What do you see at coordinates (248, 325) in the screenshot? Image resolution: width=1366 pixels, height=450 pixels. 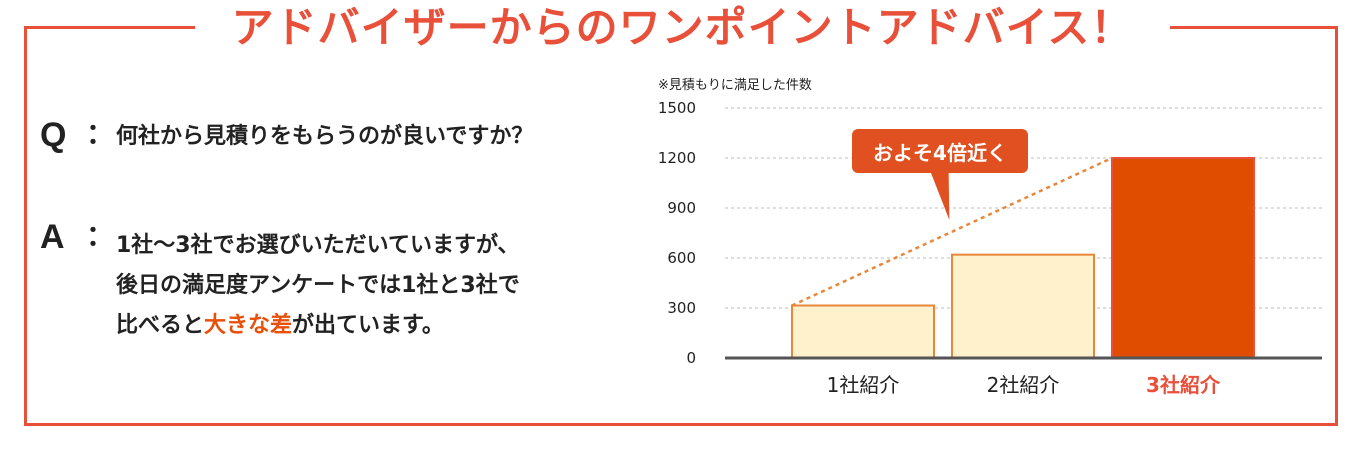 I see `answer-highlight: 大きな差` at bounding box center [248, 325].